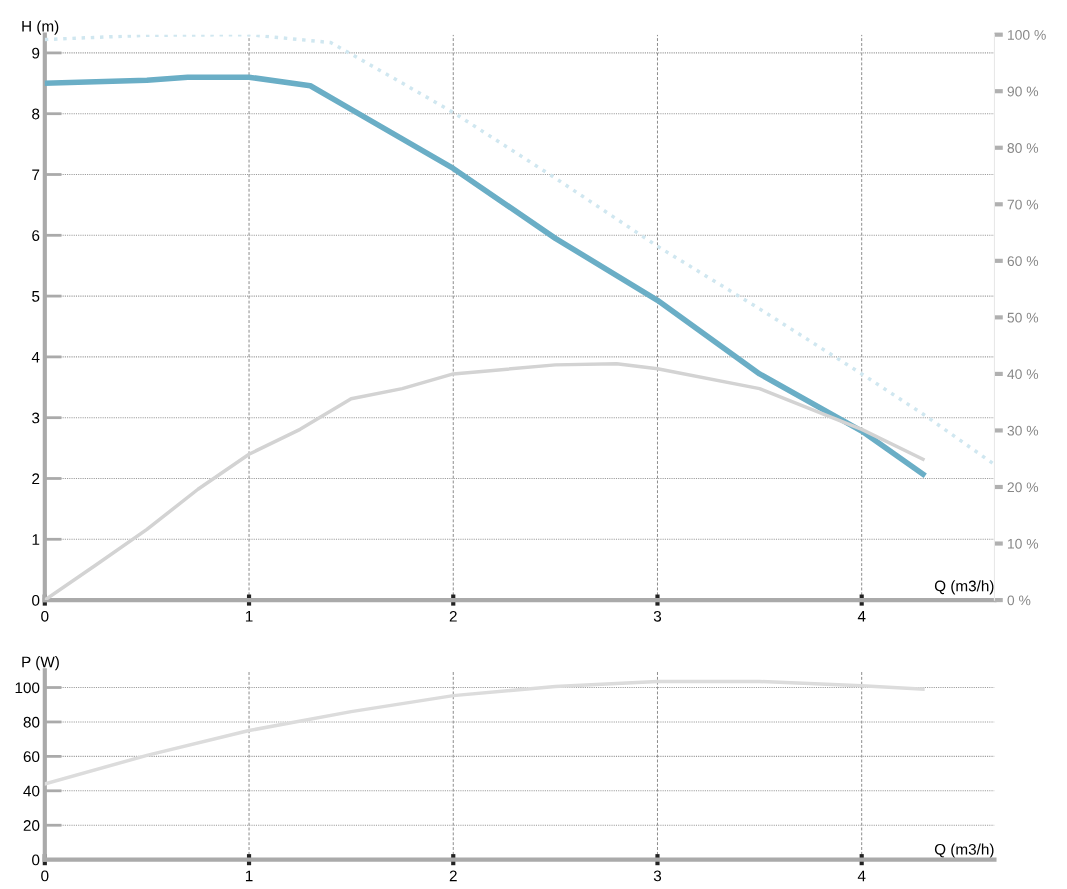  Describe the element at coordinates (31, 825) in the screenshot. I see `y-tick-label: 20` at that location.